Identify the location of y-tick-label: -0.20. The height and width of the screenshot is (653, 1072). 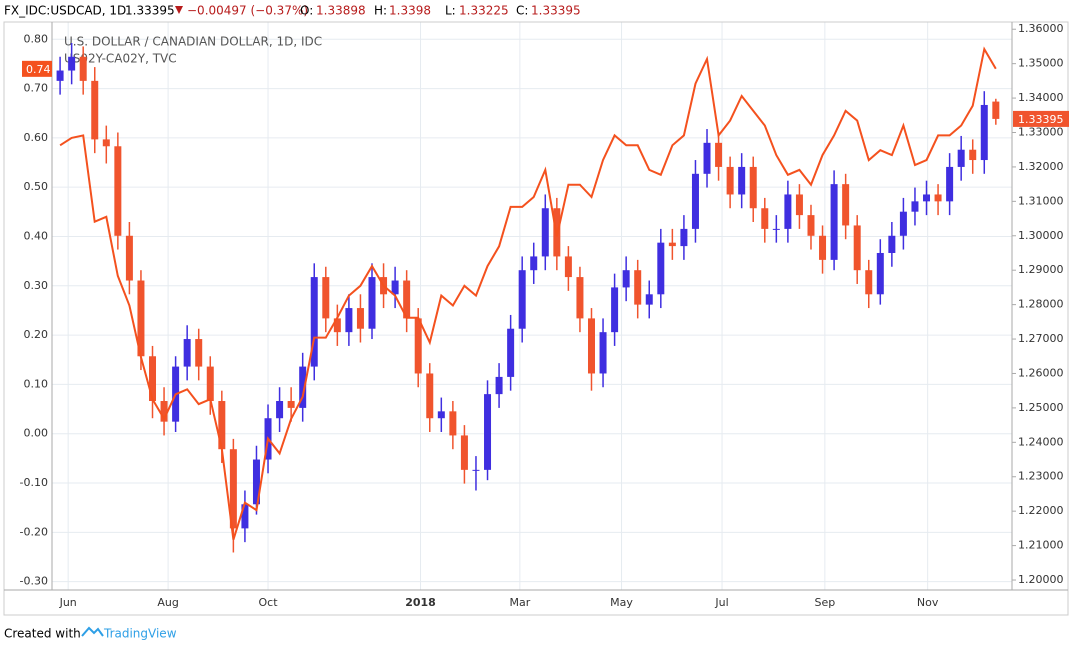
(34, 531).